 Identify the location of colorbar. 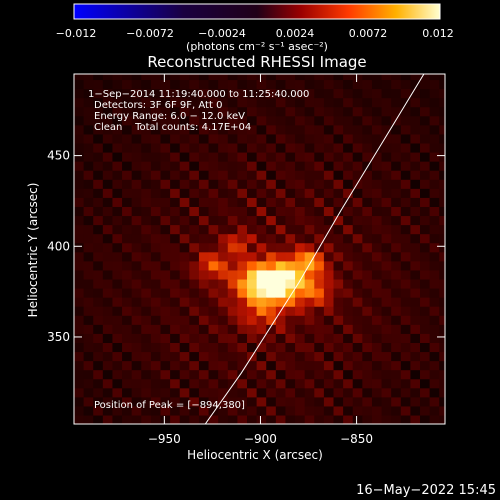
(257, 11).